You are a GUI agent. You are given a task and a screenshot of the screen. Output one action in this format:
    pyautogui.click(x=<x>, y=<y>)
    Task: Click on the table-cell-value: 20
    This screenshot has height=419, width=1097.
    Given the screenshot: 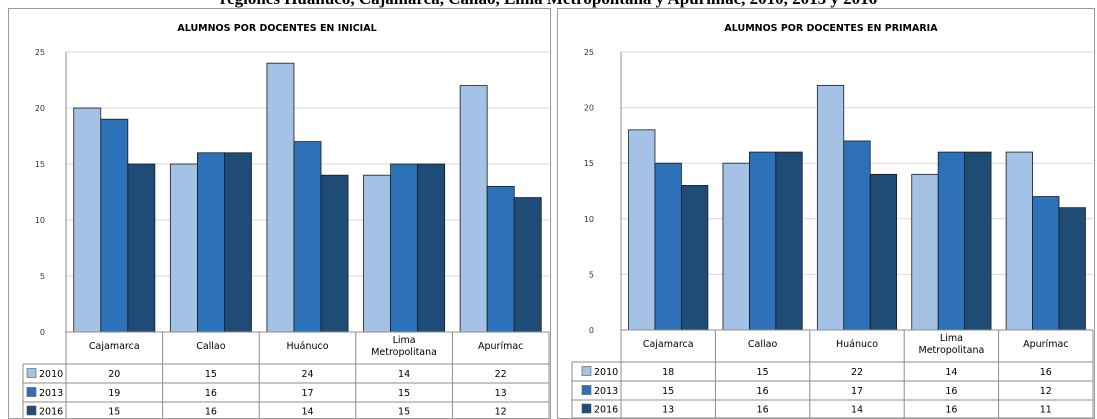 What is the action you would take?
    pyautogui.click(x=114, y=374)
    